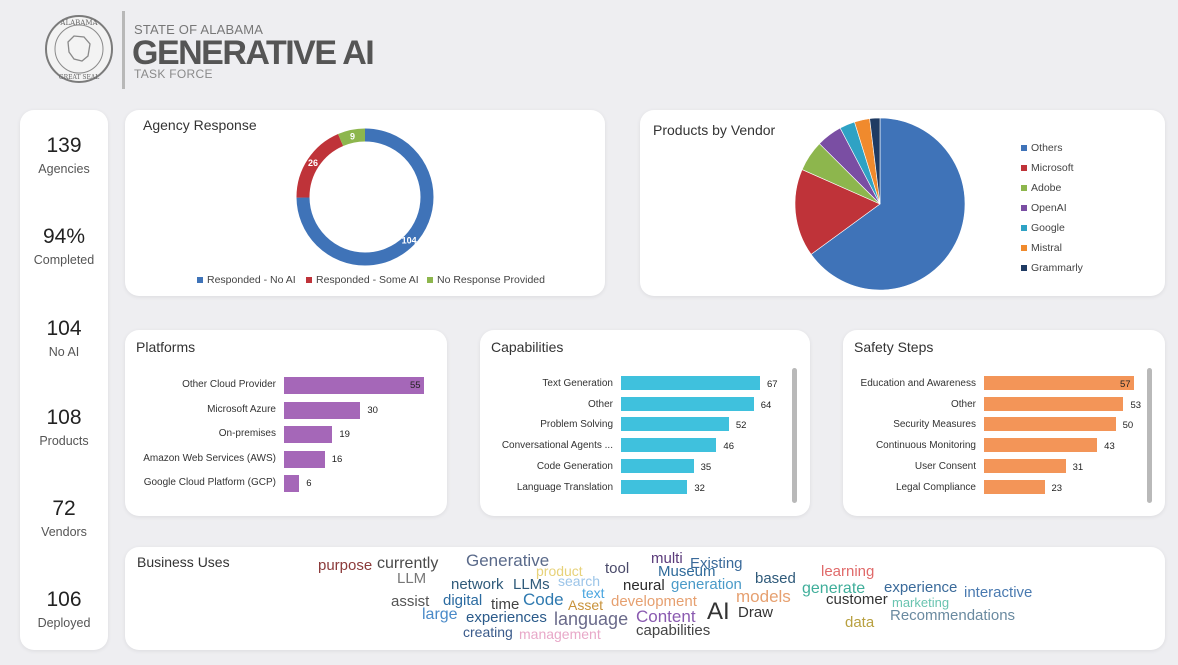 The width and height of the screenshot is (1178, 665). What do you see at coordinates (199, 29) in the screenshot?
I see `header-state: STATE OF ALABAMA` at bounding box center [199, 29].